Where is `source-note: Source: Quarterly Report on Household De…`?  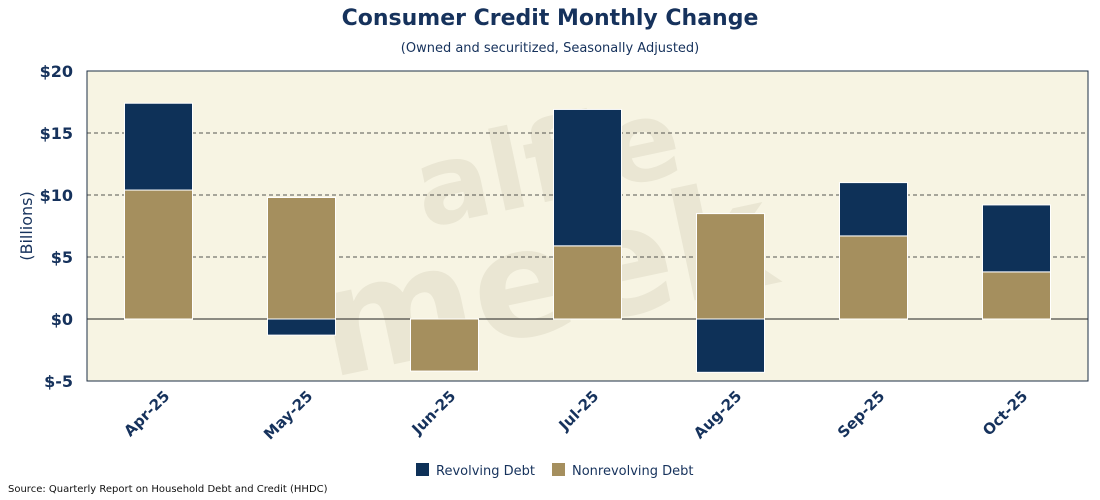 source-note: Source: Quarterly Report on Household De… is located at coordinates (168, 489).